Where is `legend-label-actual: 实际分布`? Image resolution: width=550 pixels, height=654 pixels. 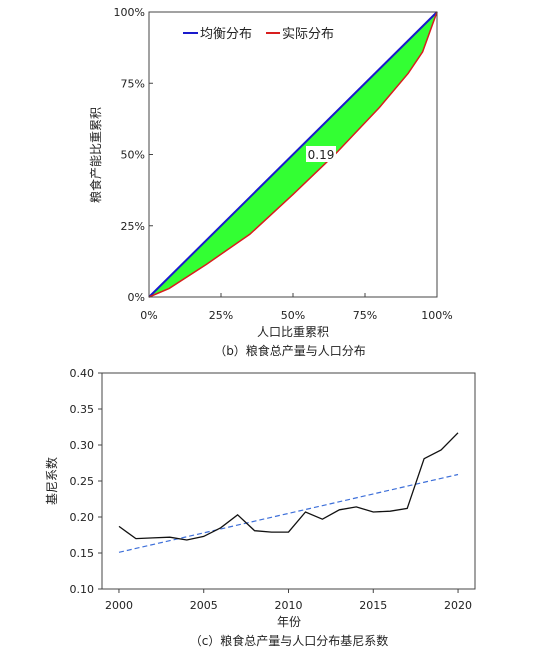
legend-label-actual: 实际分布 is located at coordinates (308, 34).